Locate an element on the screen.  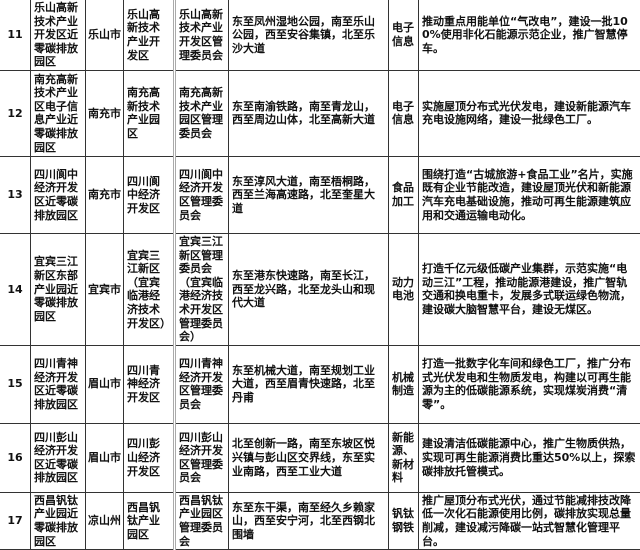
park-name-cell: 南充高新技术产业区电子信息产业近零碳排放园区 is located at coordinates (58, 113).